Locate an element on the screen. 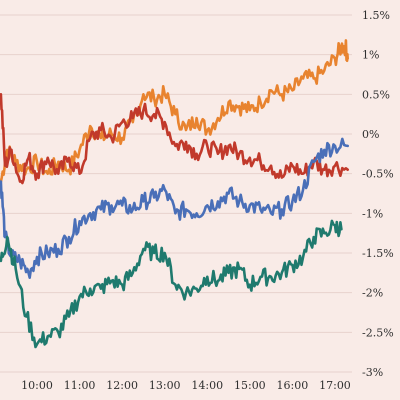 This screenshot has width=400, height=400. y-tick-label: -3% is located at coordinates (372, 372).